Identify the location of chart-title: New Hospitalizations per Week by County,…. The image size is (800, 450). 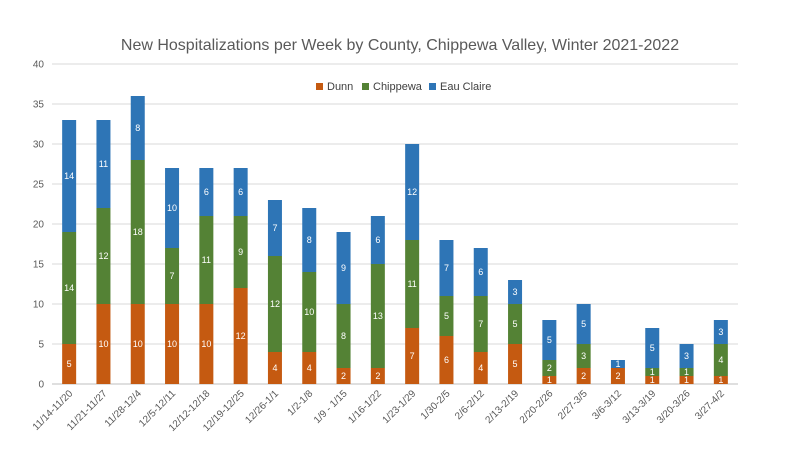
(400, 45).